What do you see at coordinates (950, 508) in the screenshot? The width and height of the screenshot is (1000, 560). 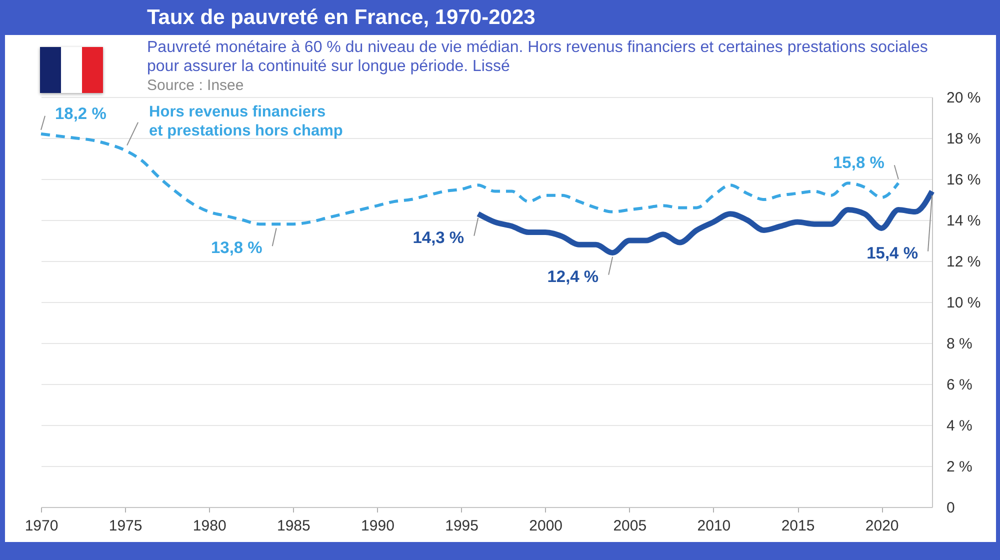 I see `y-tick-label: 0` at bounding box center [950, 508].